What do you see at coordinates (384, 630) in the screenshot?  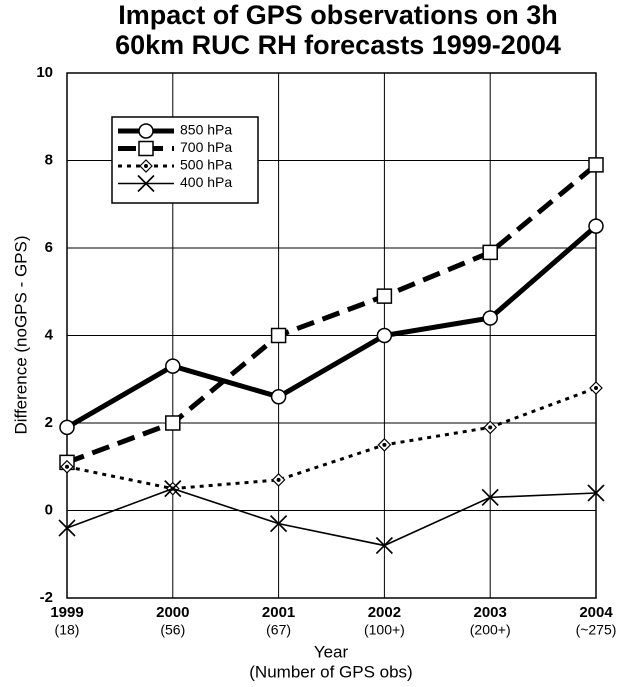 I see `x-tick-sublabel: (100+)` at bounding box center [384, 630].